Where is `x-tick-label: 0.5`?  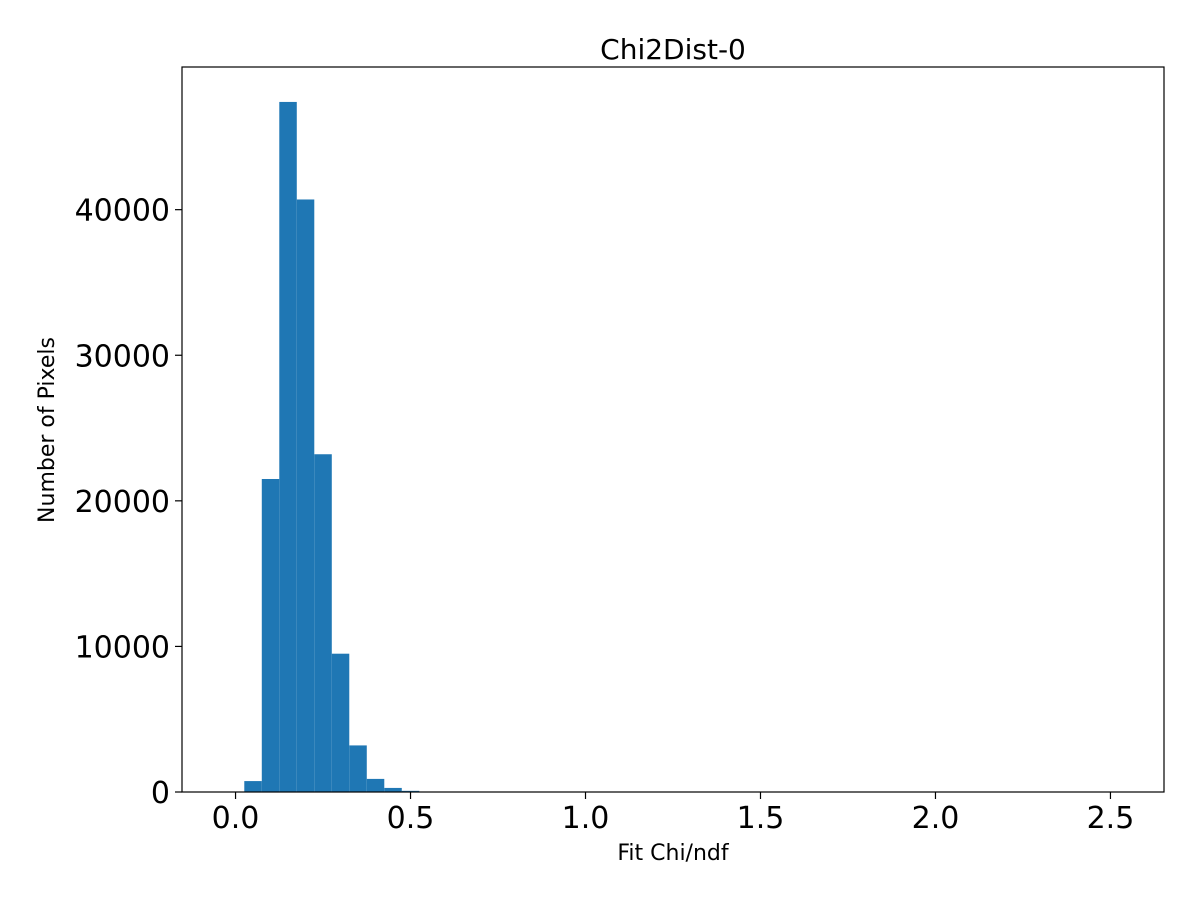
x-tick-label: 0.5 is located at coordinates (411, 818).